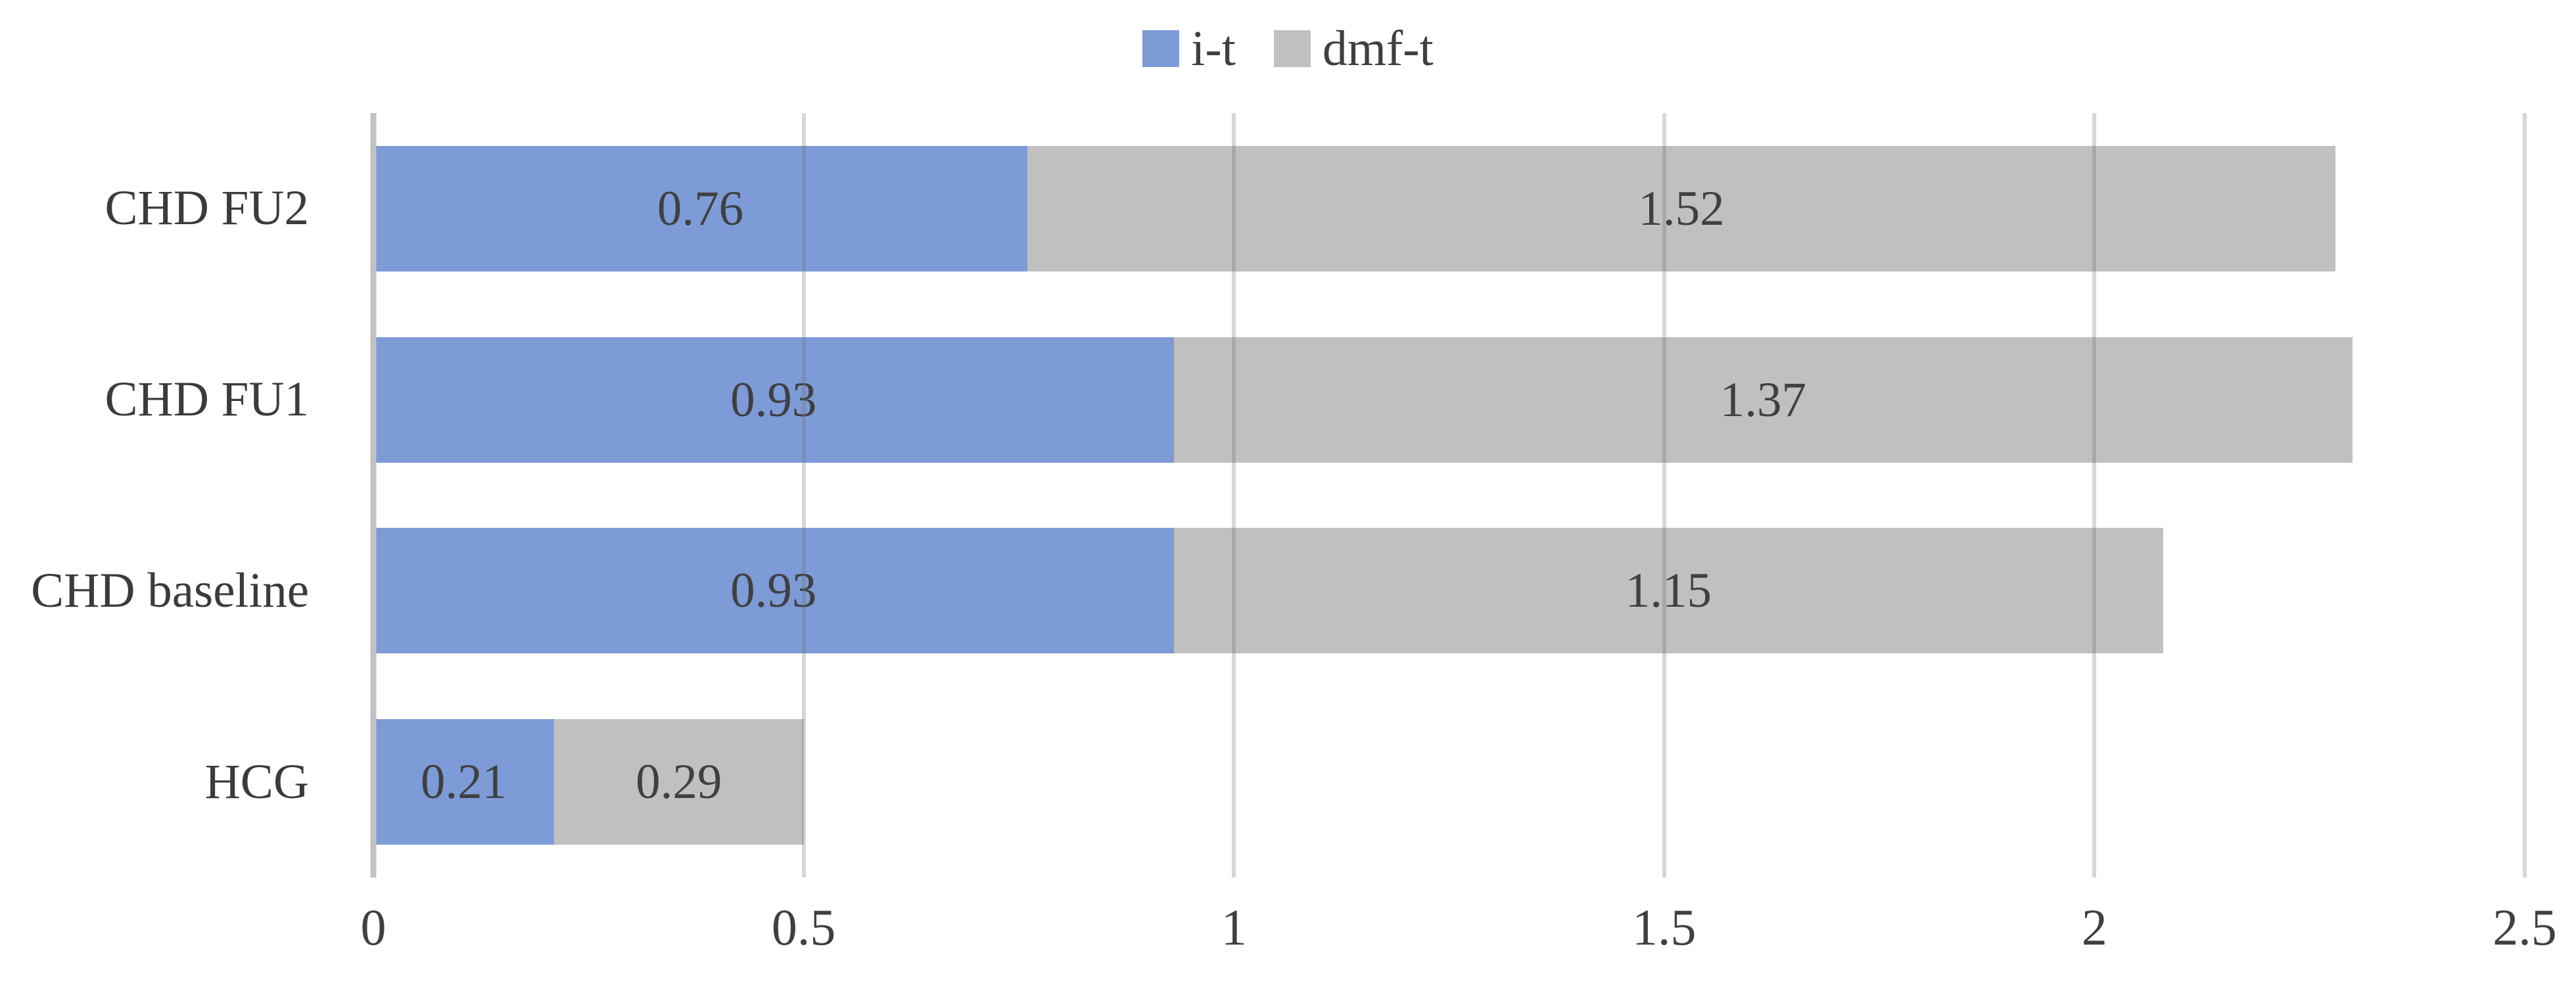 This screenshot has height=986, width=2576. I want to click on x-tick-label: 1.5, so click(1664, 927).